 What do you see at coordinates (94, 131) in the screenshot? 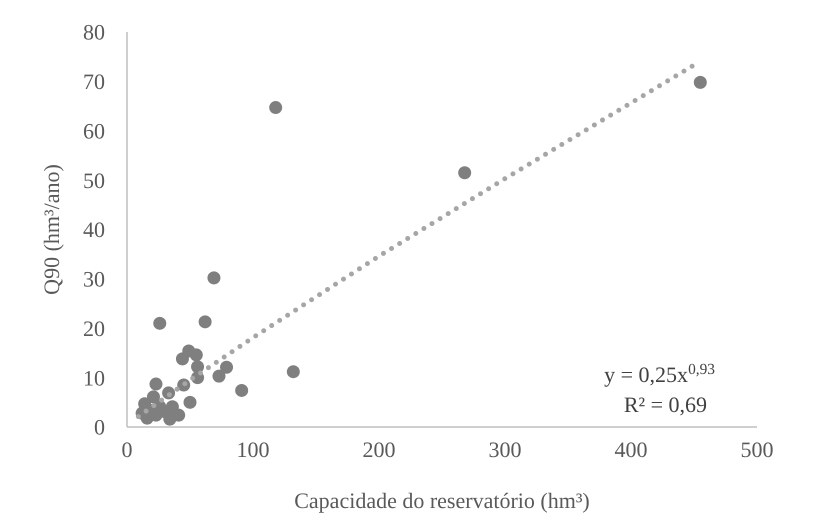
I see `y-tick-label: 60` at bounding box center [94, 131].